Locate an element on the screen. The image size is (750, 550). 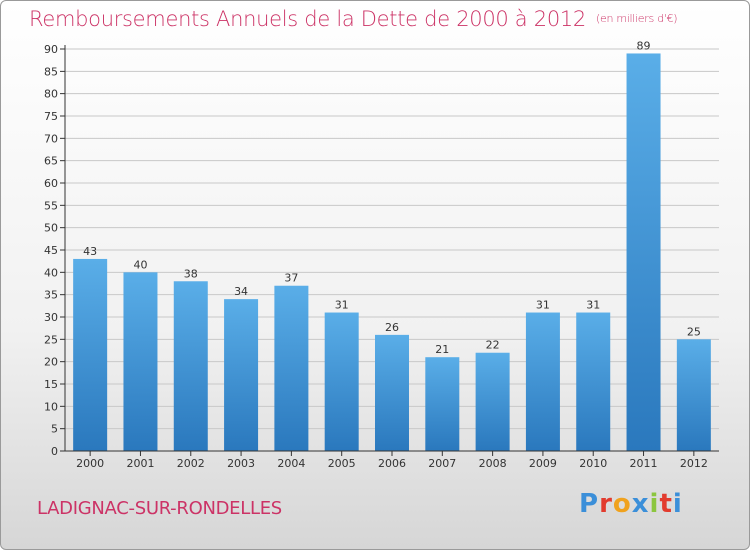
x-tick-label-2002: 2002 is located at coordinates (191, 463).